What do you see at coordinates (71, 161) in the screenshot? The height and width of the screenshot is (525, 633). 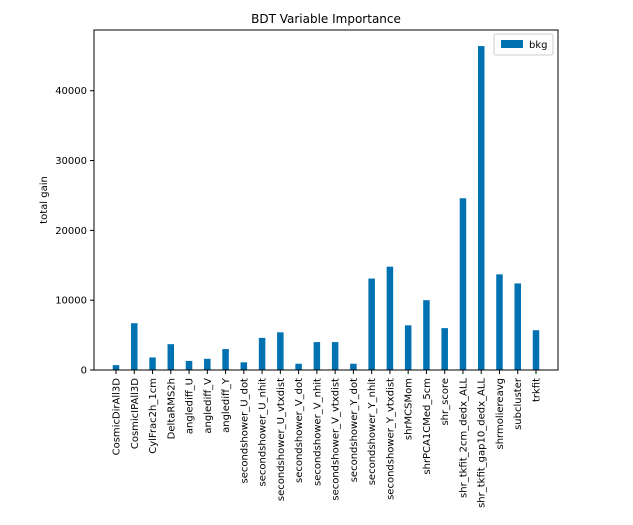 I see `y-tick-label: 30000` at bounding box center [71, 161].